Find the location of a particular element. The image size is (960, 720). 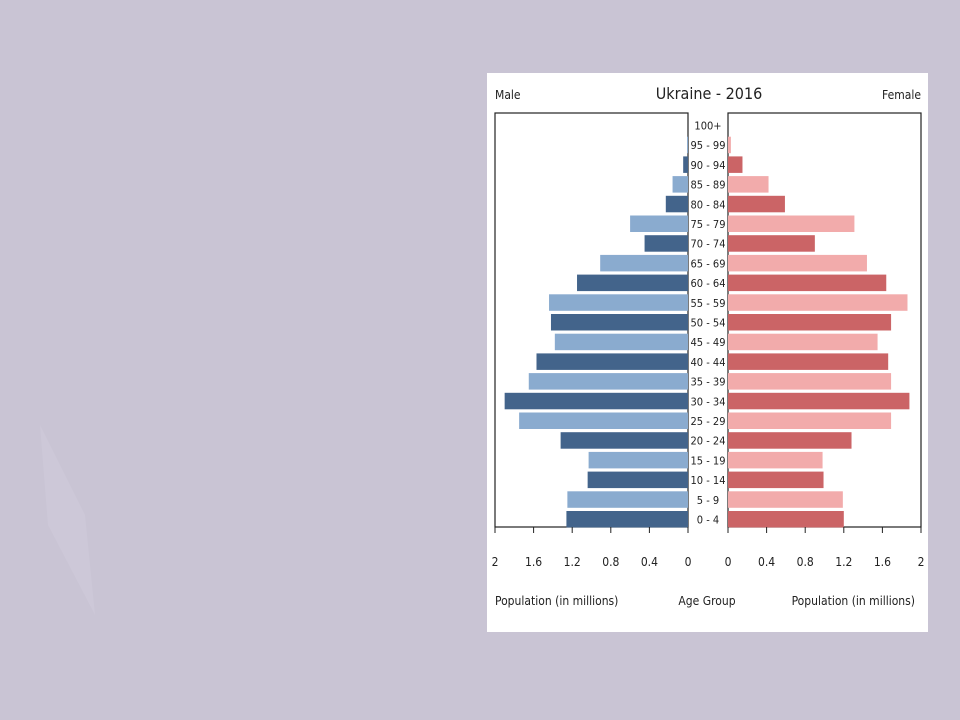

age-label-80to84: 80 - 84 is located at coordinates (707, 204).